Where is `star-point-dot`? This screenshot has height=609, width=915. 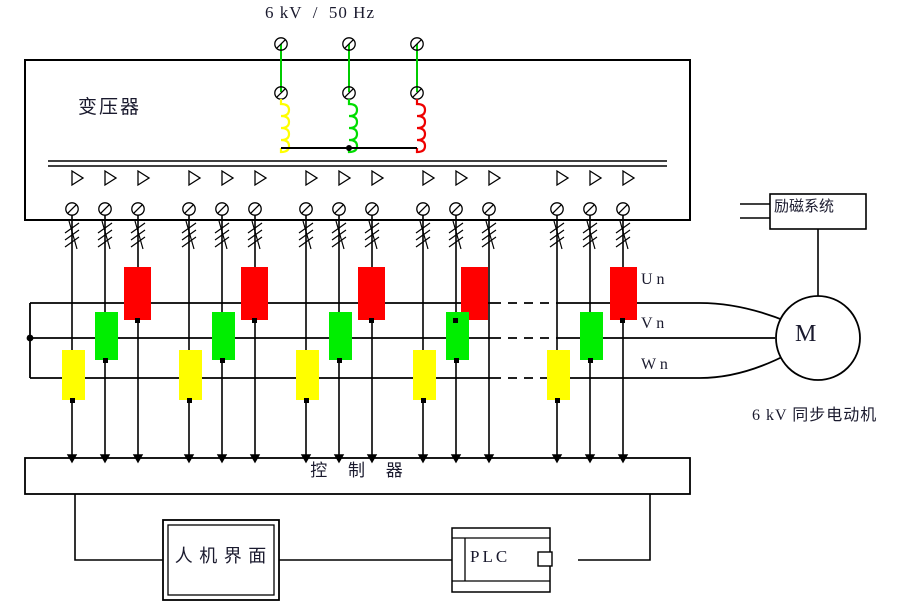 star-point-dot is located at coordinates (349, 148).